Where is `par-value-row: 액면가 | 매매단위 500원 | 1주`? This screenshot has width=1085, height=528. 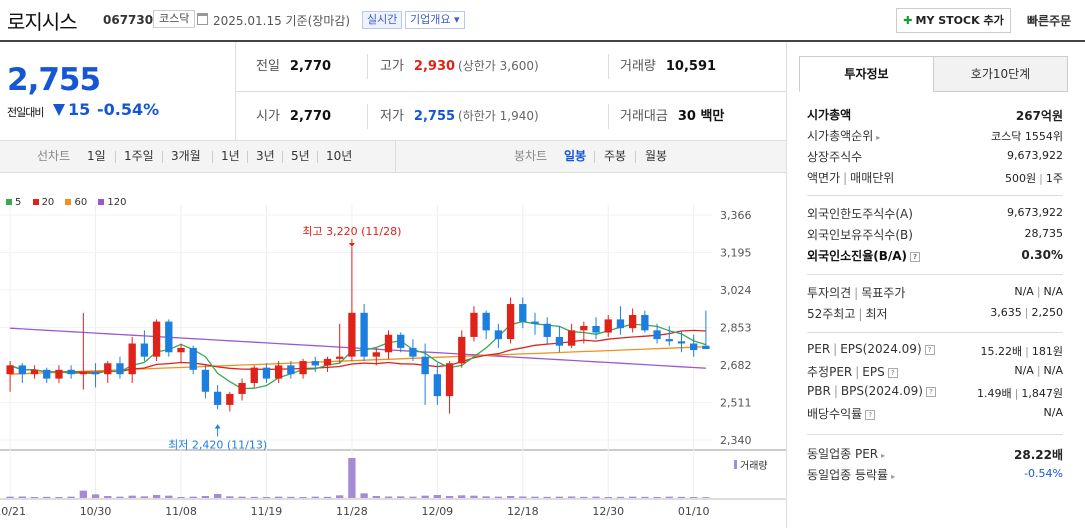 par-value-row: 액면가 | 매매단위 500원 | 1주 is located at coordinates (935, 179).